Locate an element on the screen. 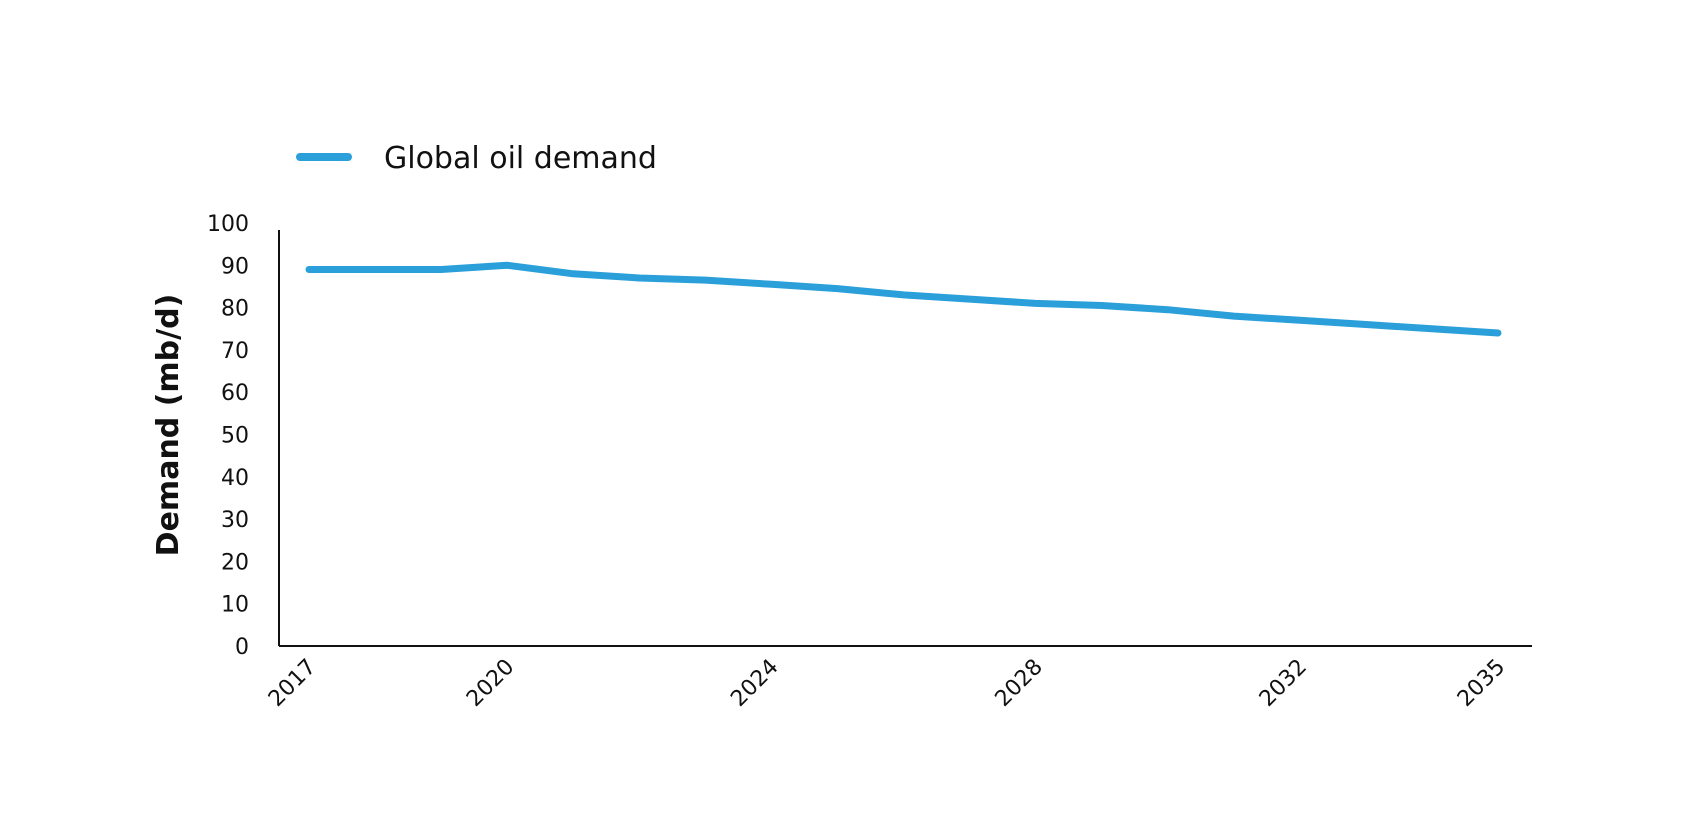 The height and width of the screenshot is (836, 1700). y-tick-label: 80 is located at coordinates (235, 309).